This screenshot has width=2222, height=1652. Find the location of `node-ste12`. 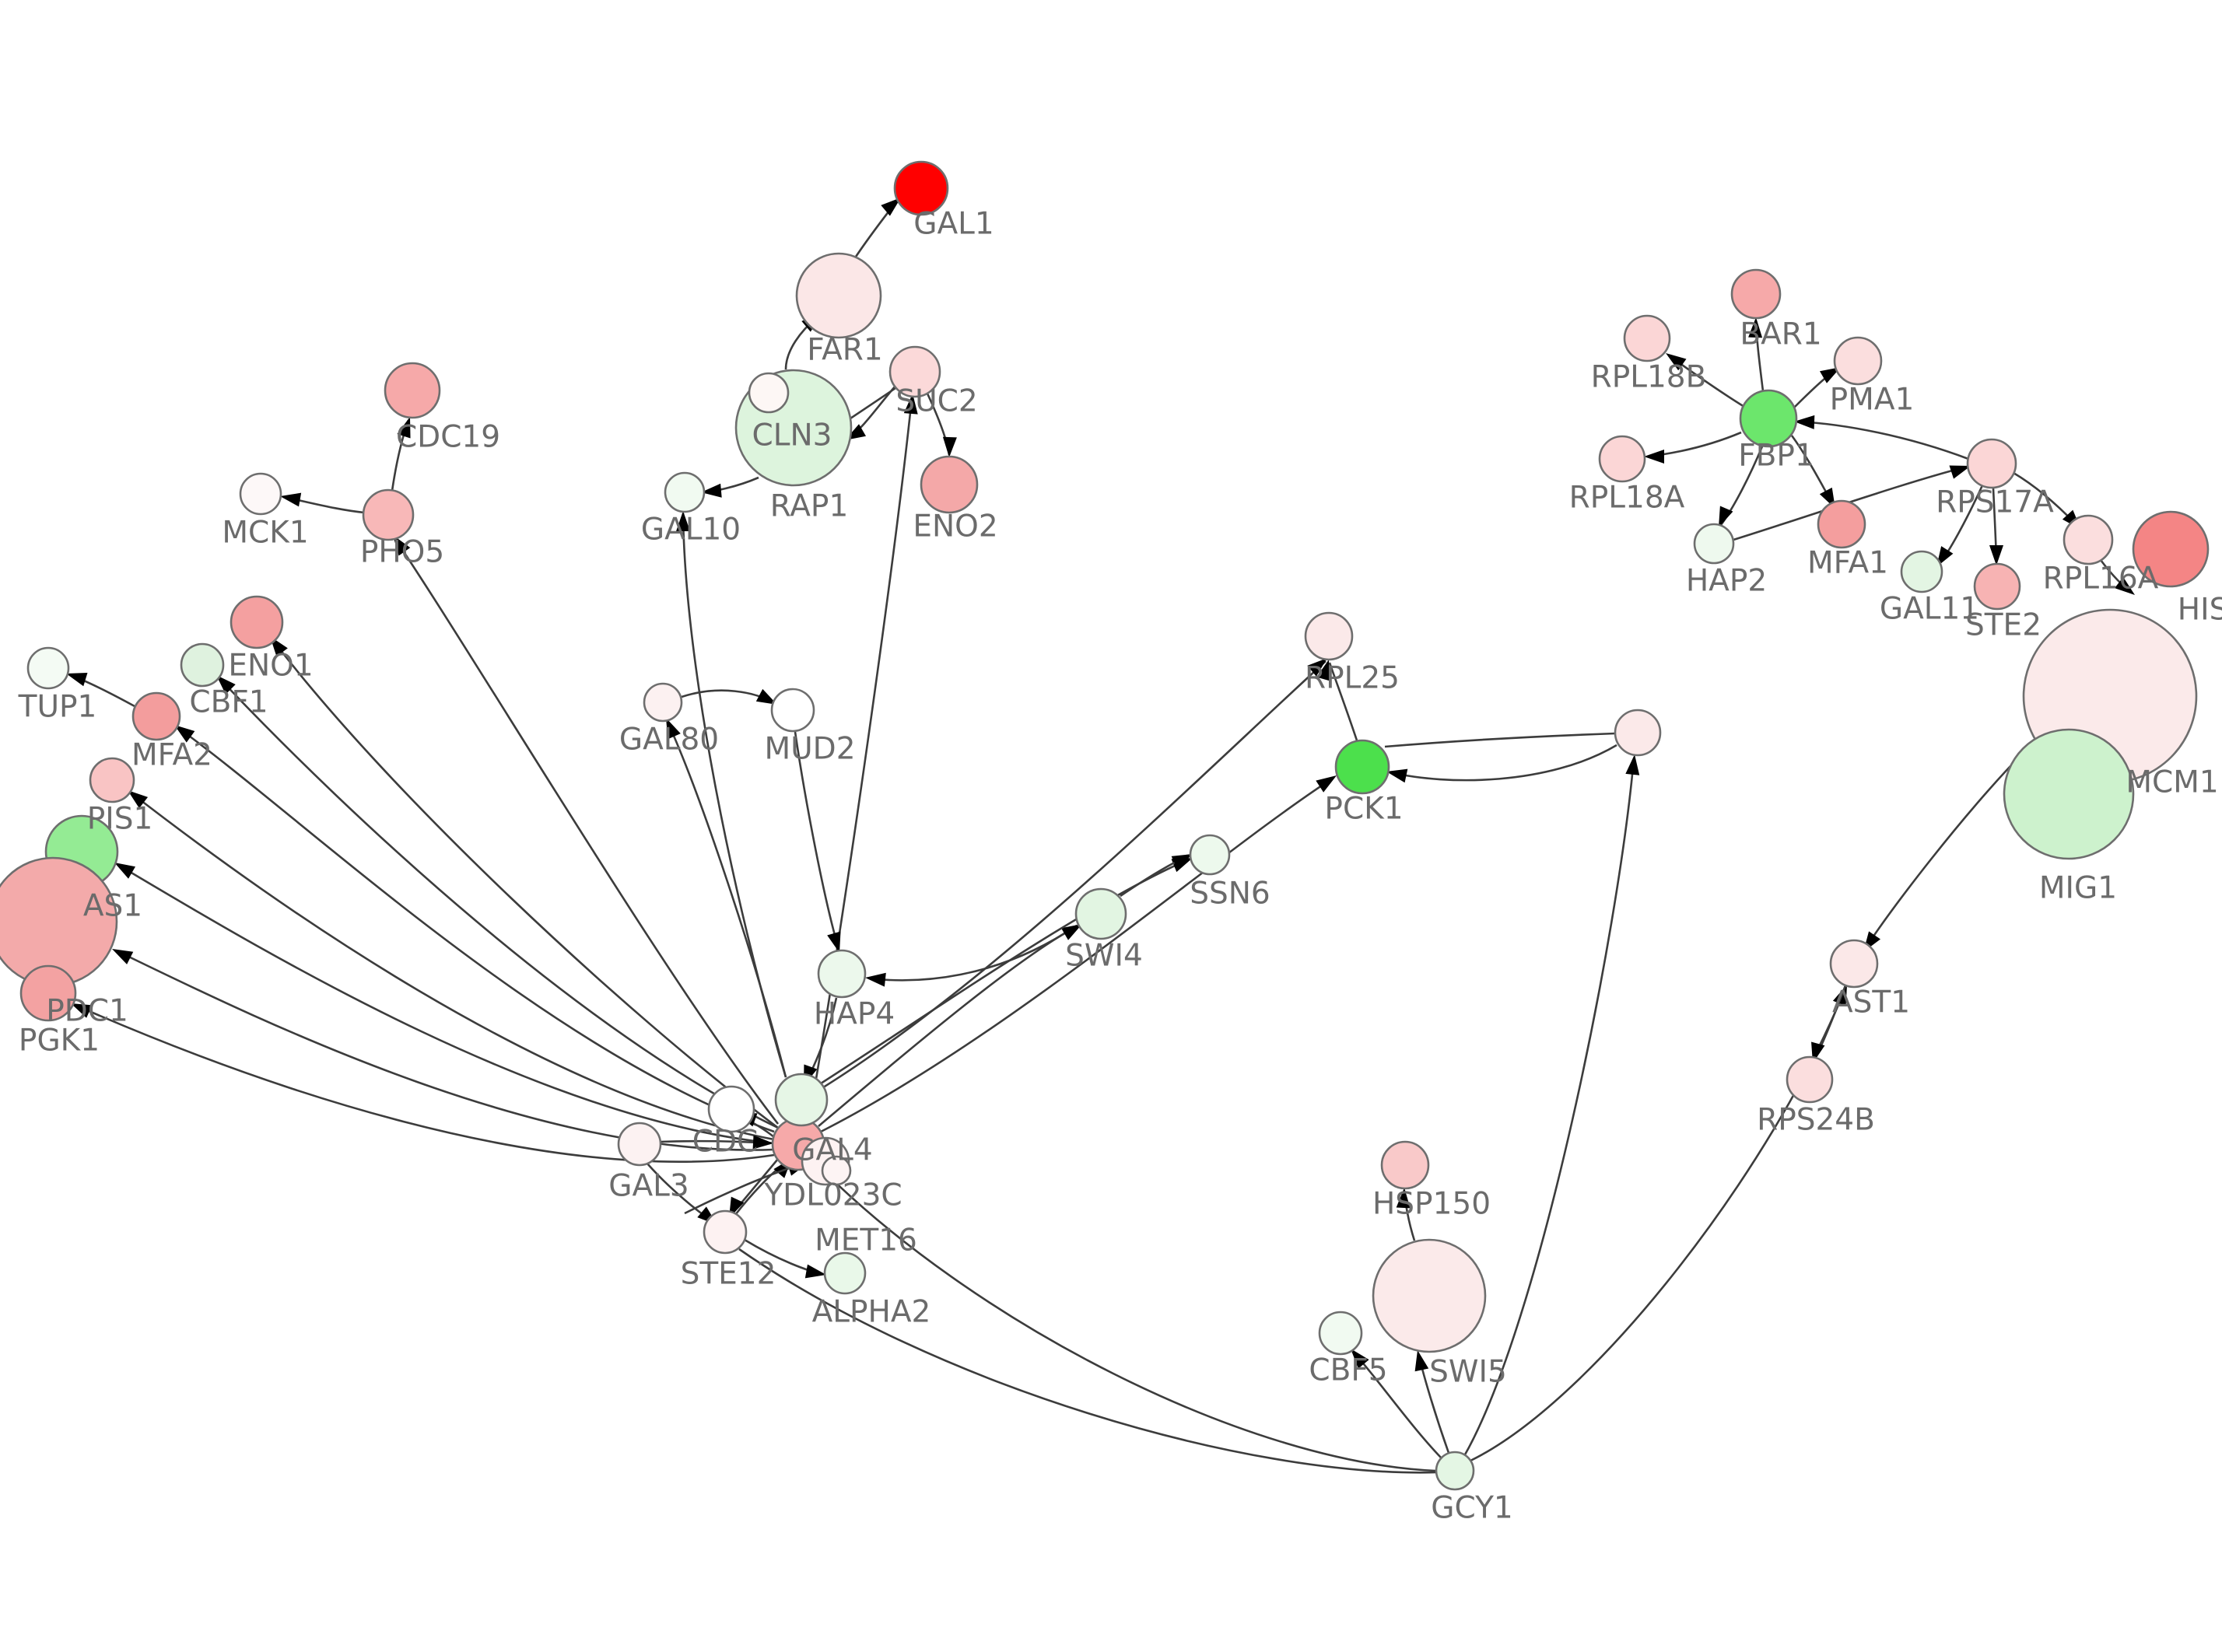

node-ste12 is located at coordinates (725, 1232).